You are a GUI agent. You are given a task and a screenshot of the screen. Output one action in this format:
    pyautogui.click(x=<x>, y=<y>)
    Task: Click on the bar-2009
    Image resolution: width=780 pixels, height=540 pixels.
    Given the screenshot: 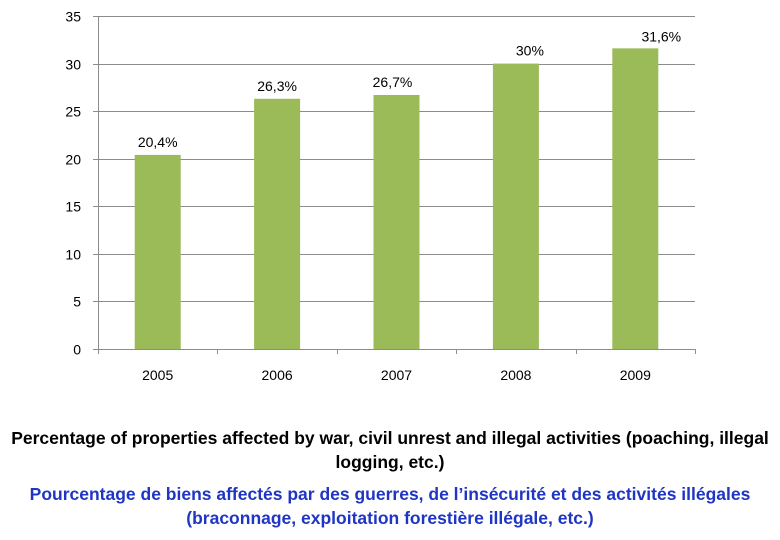 What is the action you would take?
    pyautogui.click(x=635, y=198)
    